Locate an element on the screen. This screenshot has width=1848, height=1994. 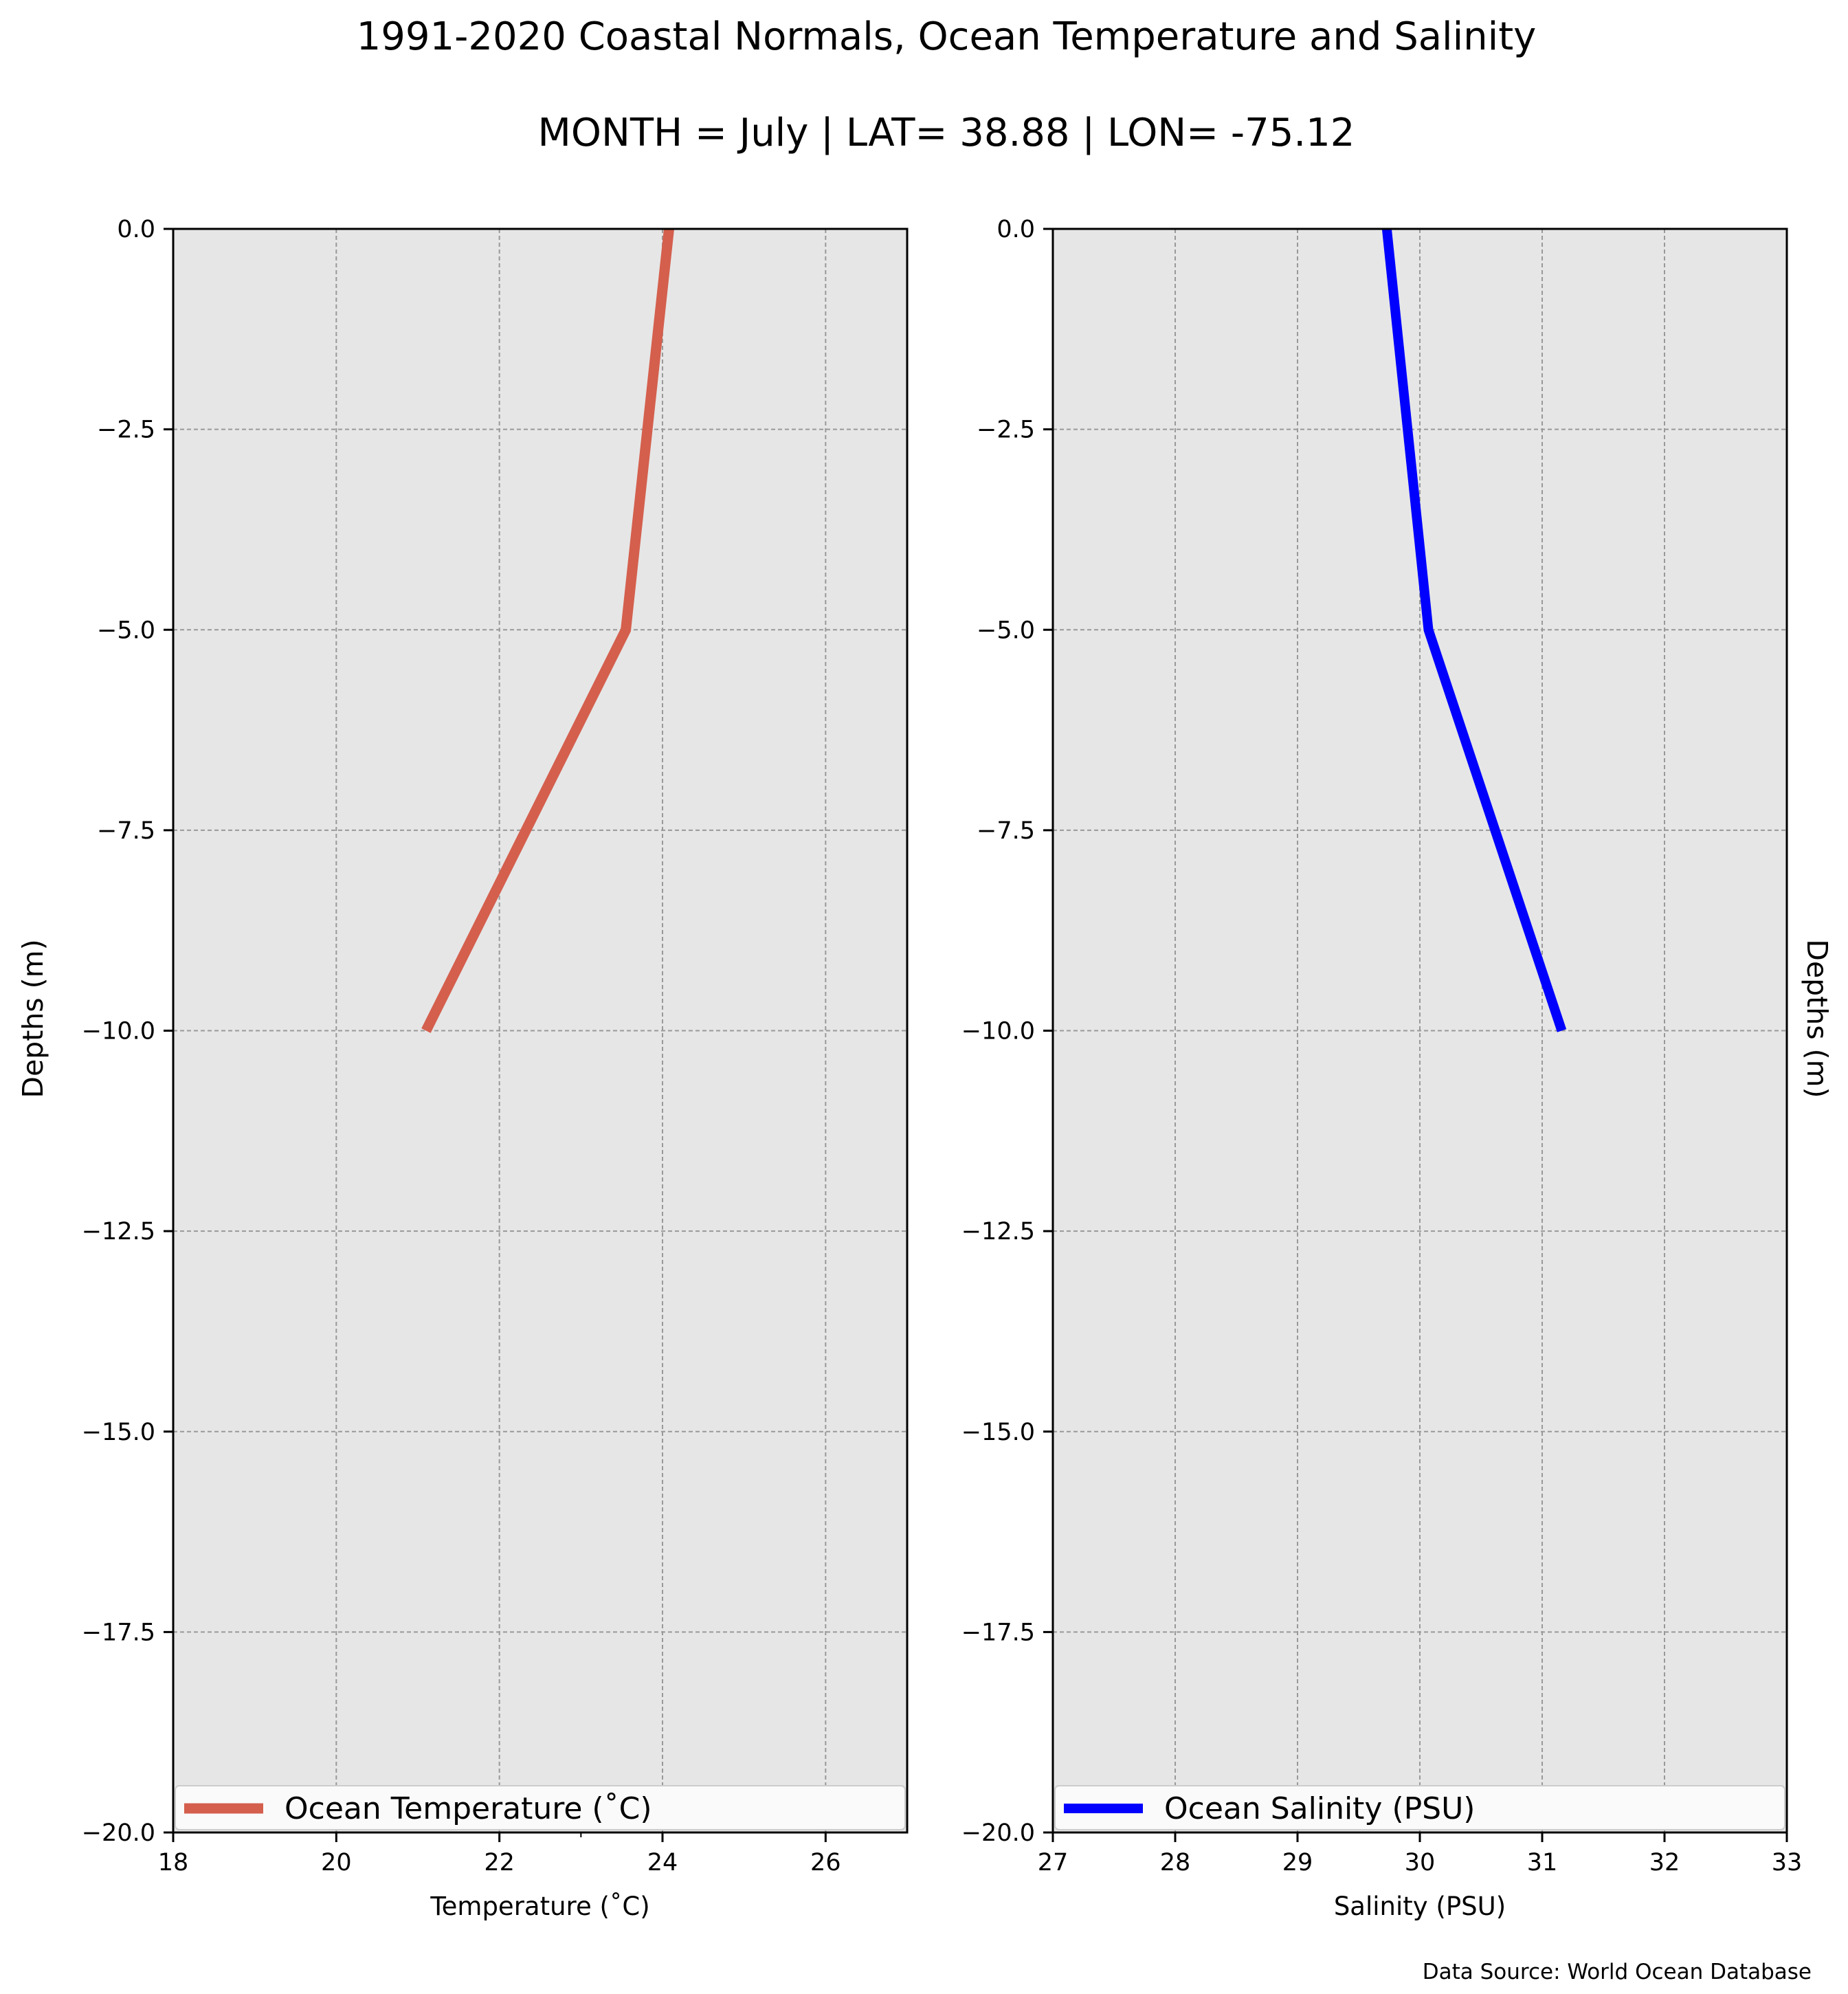
salinity-ytick-label: 0.0 is located at coordinates (1016, 229).